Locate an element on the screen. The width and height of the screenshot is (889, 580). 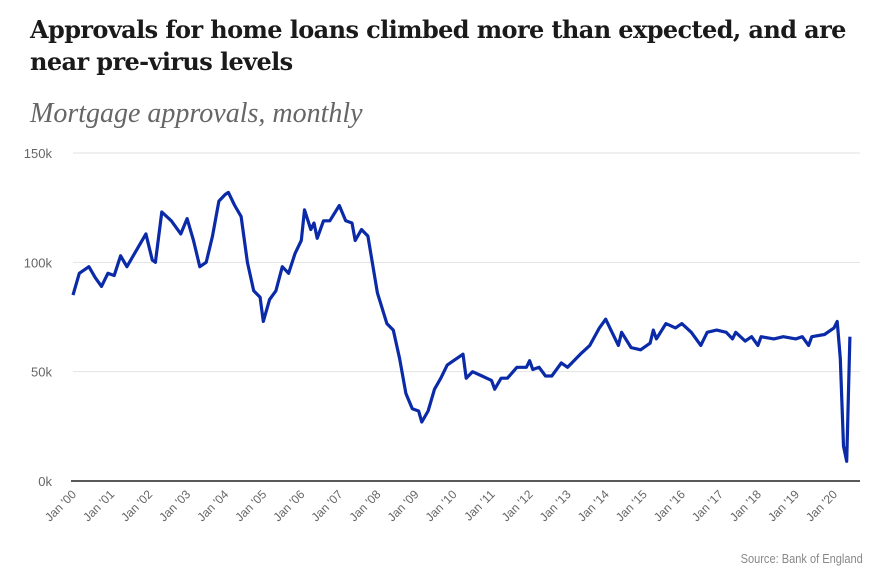
x-tick-label: Jan '11 is located at coordinates (479, 505).